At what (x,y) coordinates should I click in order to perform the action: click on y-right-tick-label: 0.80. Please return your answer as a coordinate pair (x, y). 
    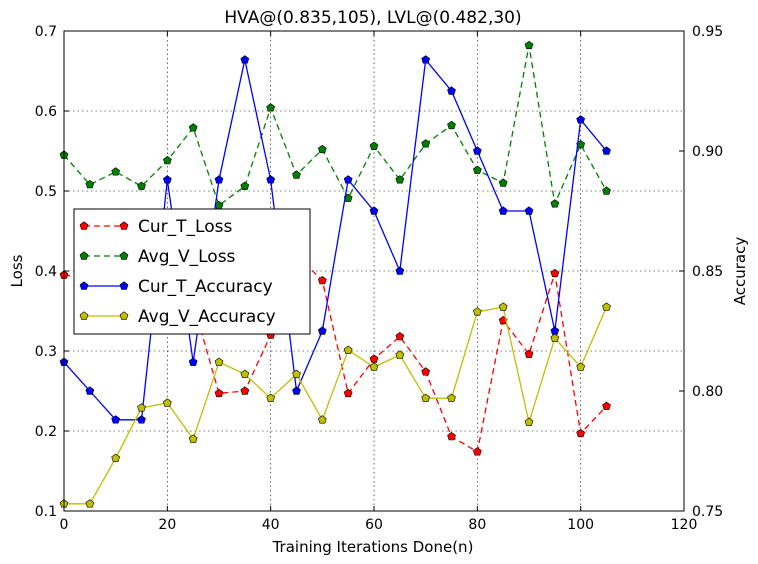
    Looking at the image, I should click on (707, 392).